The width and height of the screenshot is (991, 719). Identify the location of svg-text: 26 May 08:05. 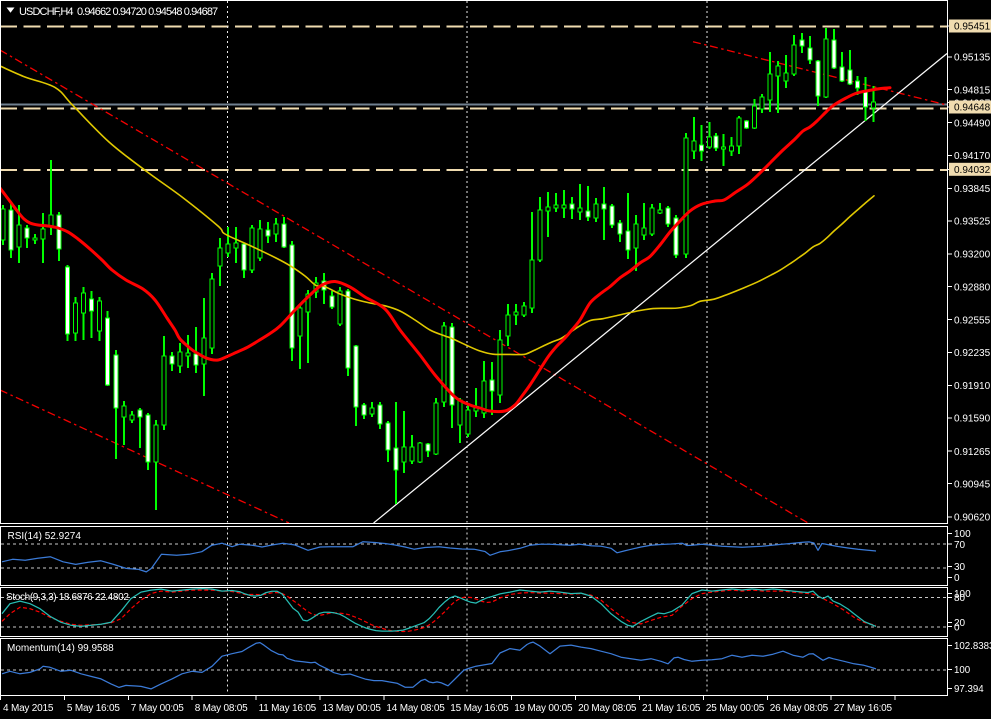
(799, 708).